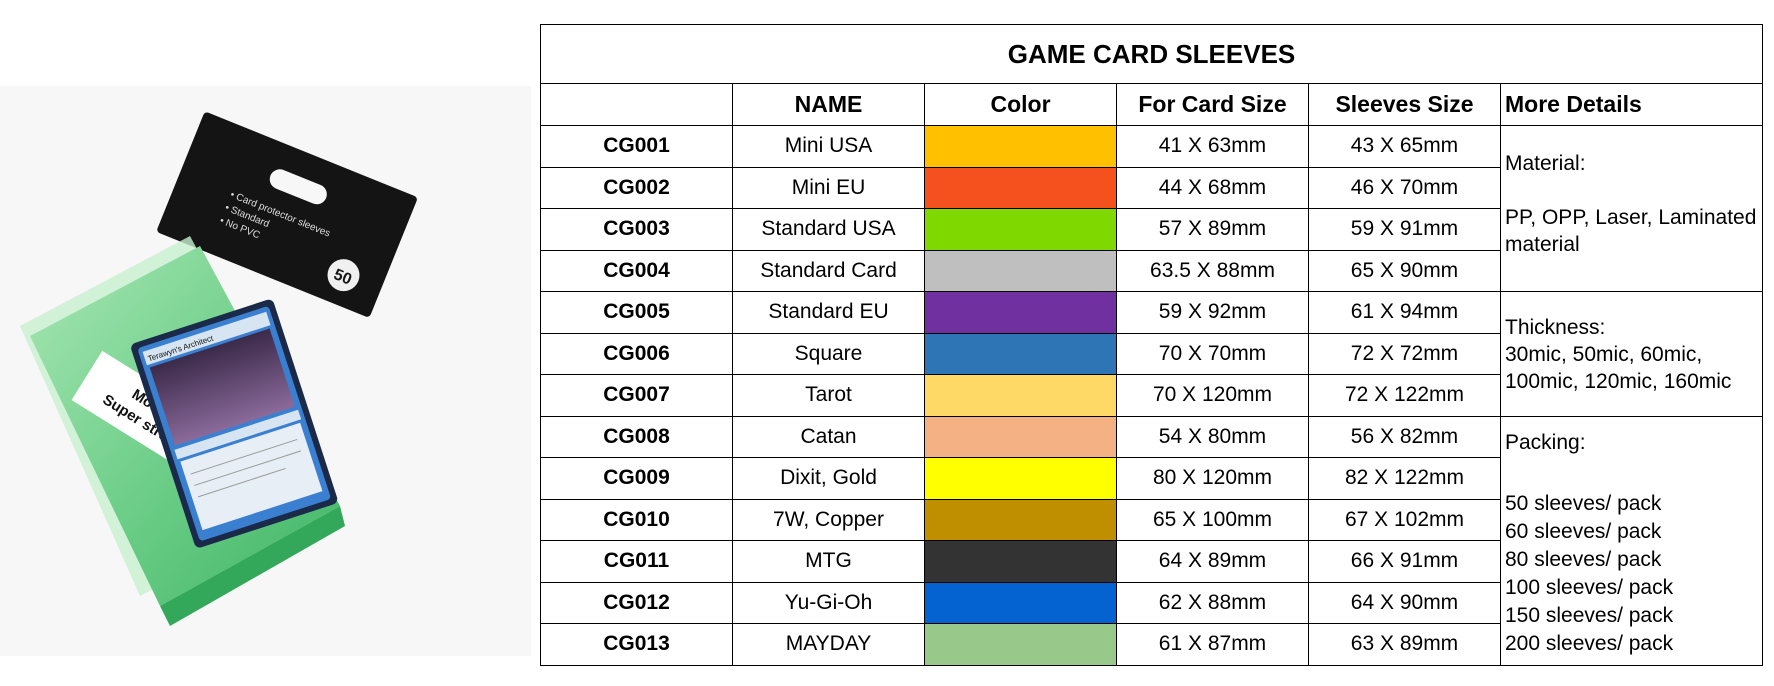 The height and width of the screenshot is (686, 1774). What do you see at coordinates (1212, 229) in the screenshot?
I see `card-size-cell: 57 X 89mm` at bounding box center [1212, 229].